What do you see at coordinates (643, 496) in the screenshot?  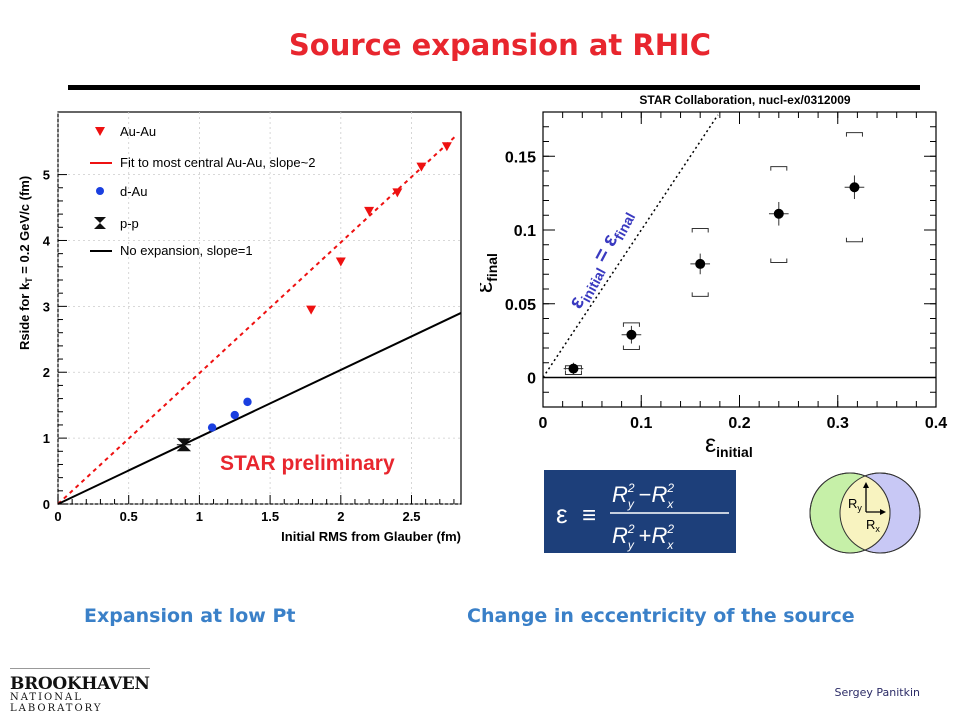 I see `formula-numerator: Ry2 −Rx2` at bounding box center [643, 496].